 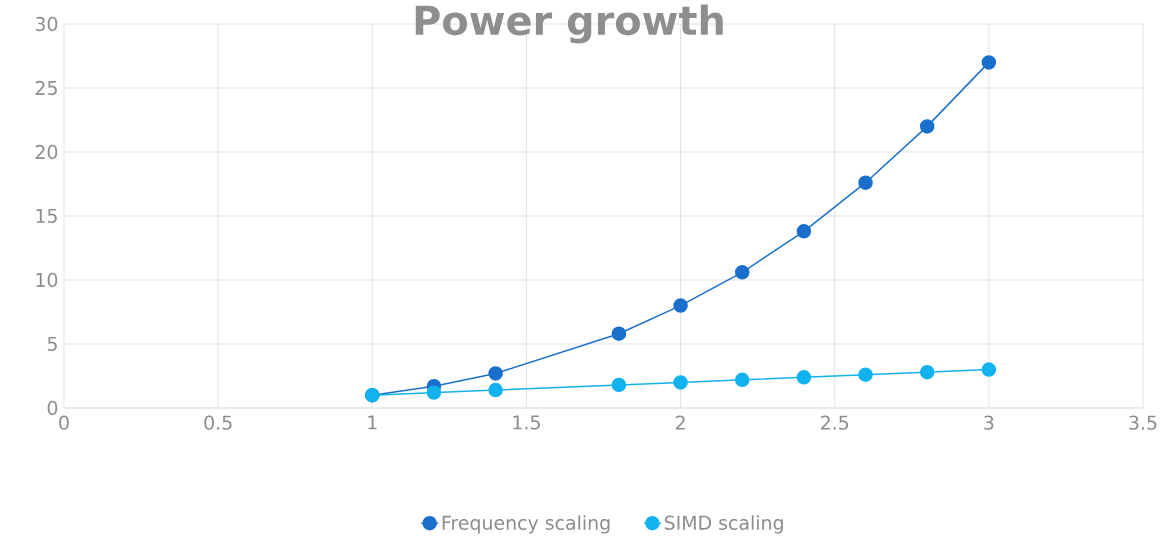 I want to click on y-tick-label: 10, so click(x=47, y=280).